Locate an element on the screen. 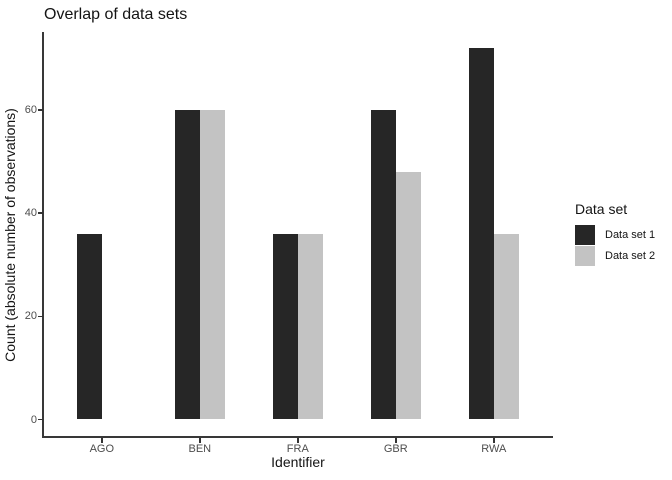 The height and width of the screenshot is (480, 672). legend-title: Data set is located at coordinates (601, 209).